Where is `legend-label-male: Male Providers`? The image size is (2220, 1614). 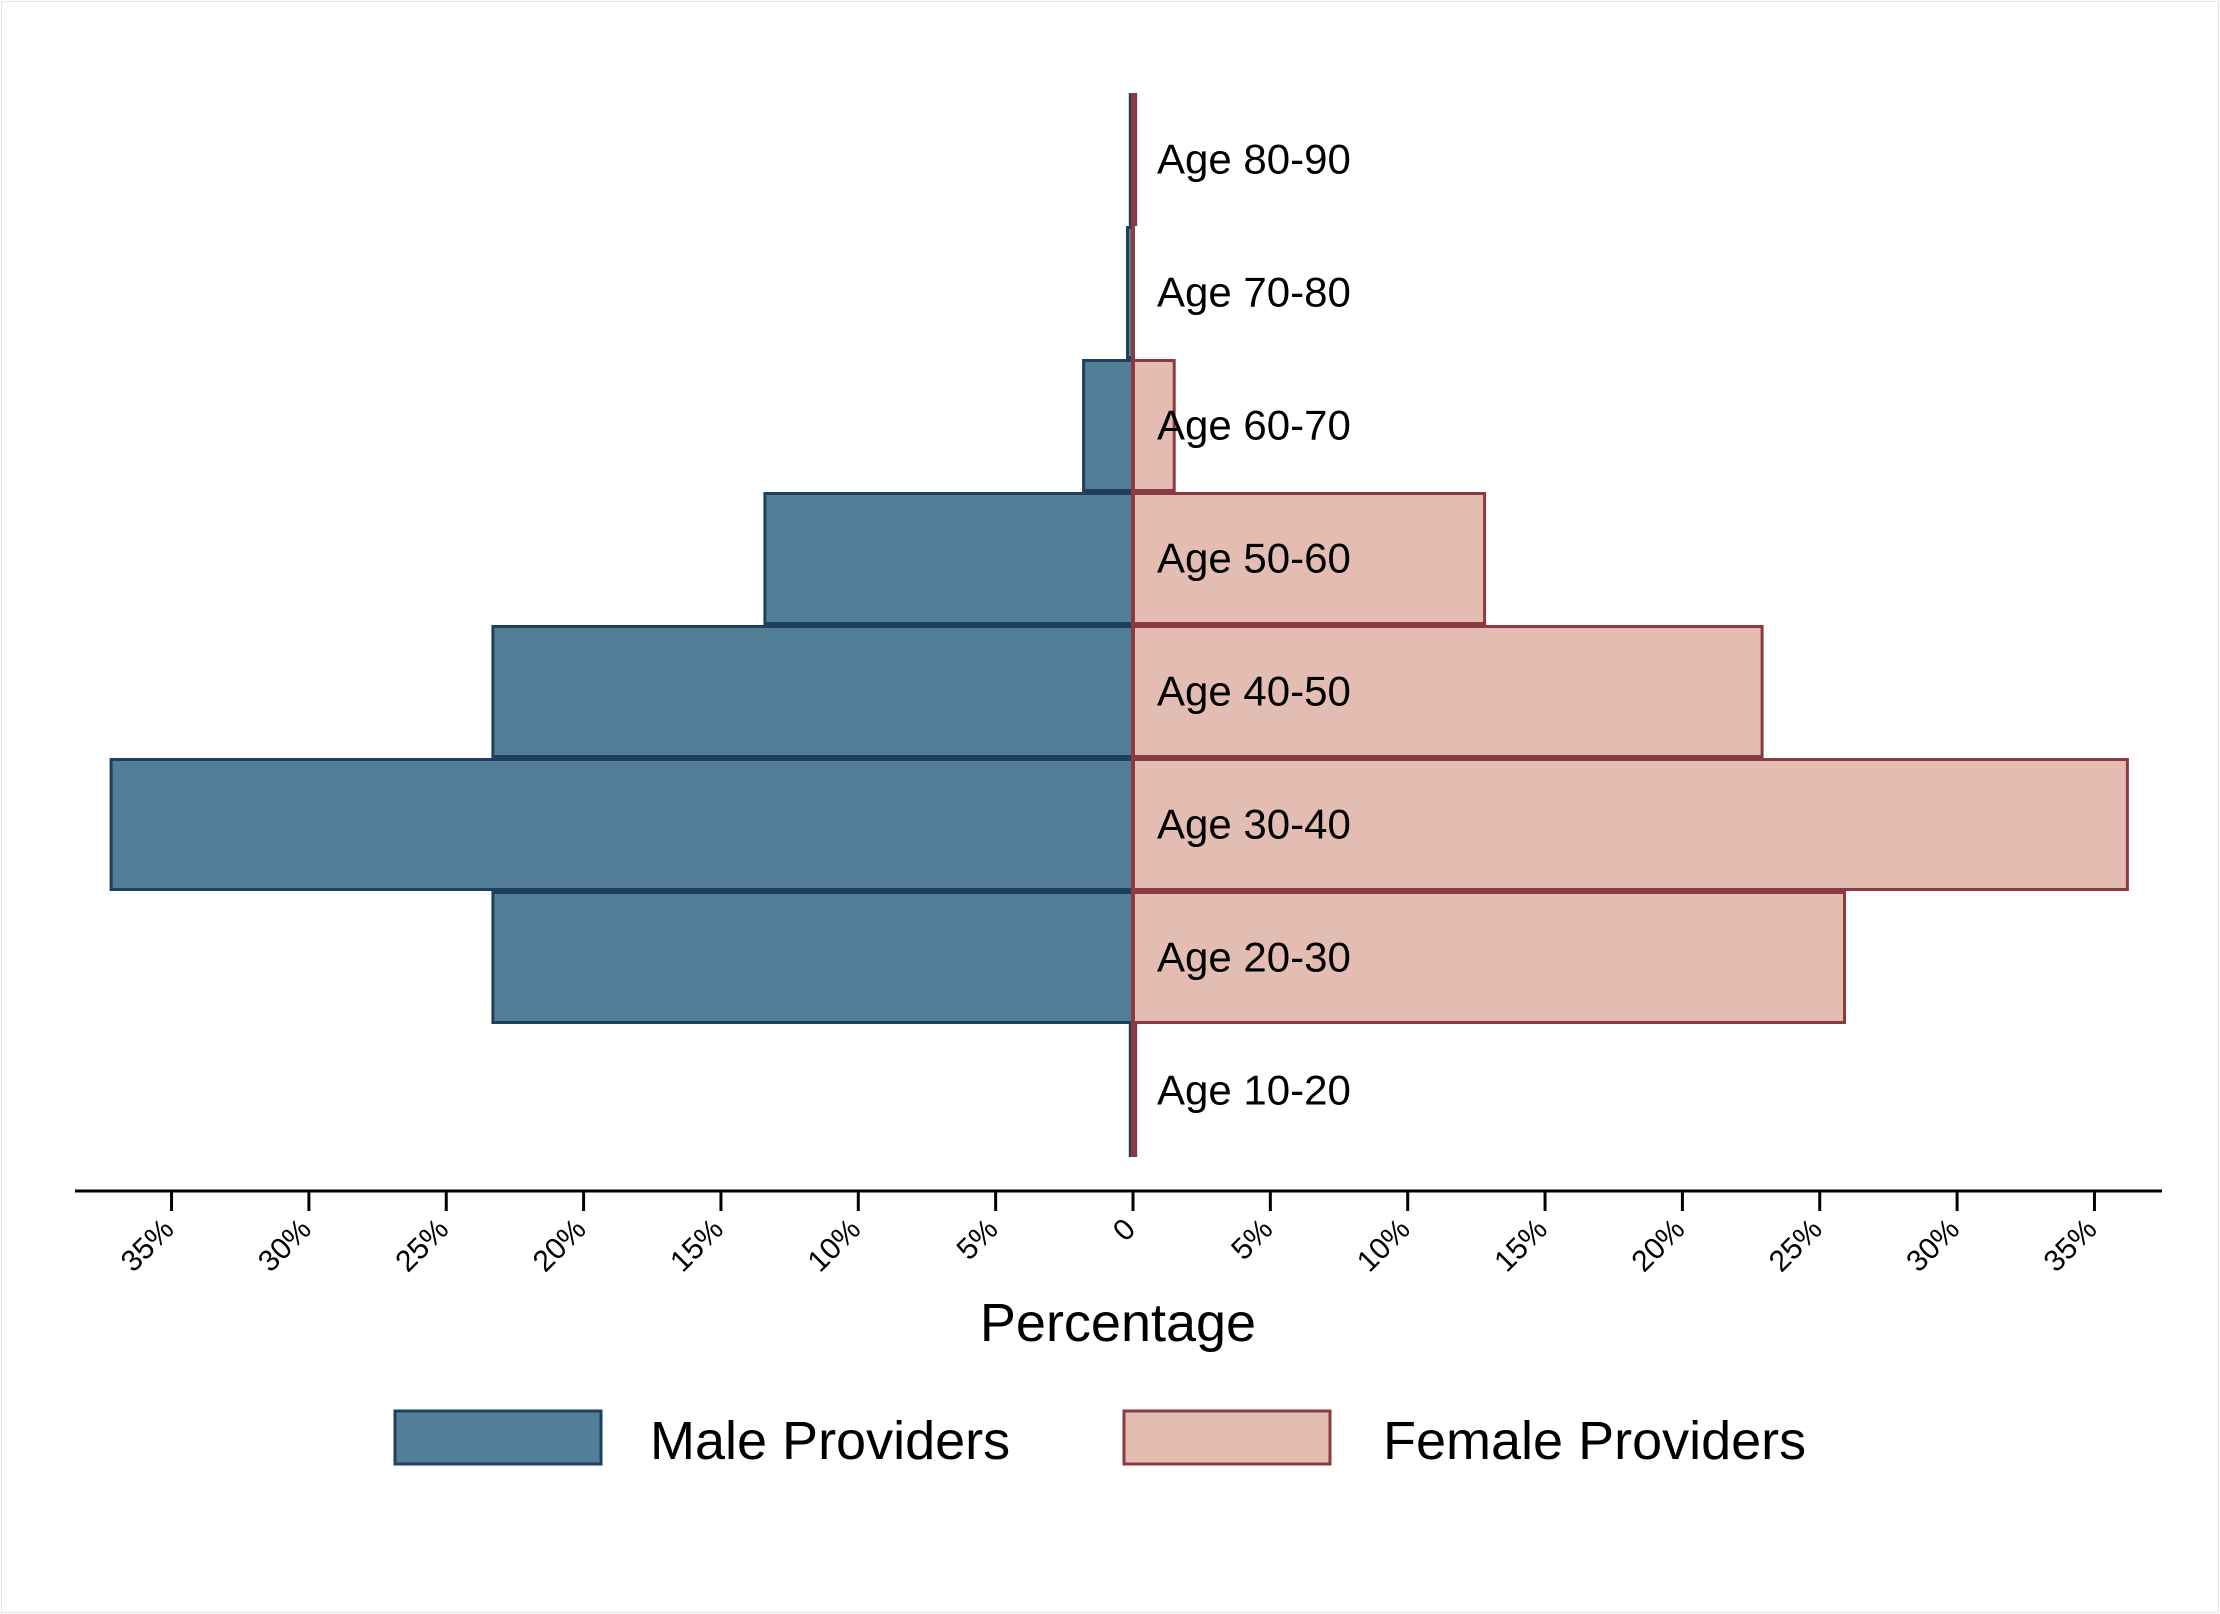 legend-label-male: Male Providers is located at coordinates (830, 1441).